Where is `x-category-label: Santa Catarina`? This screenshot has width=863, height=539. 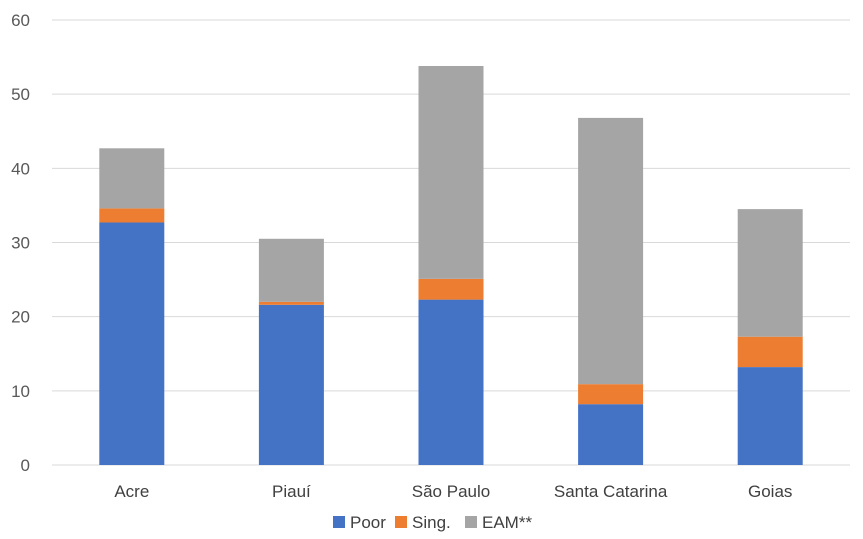 x-category-label: Santa Catarina is located at coordinates (611, 491).